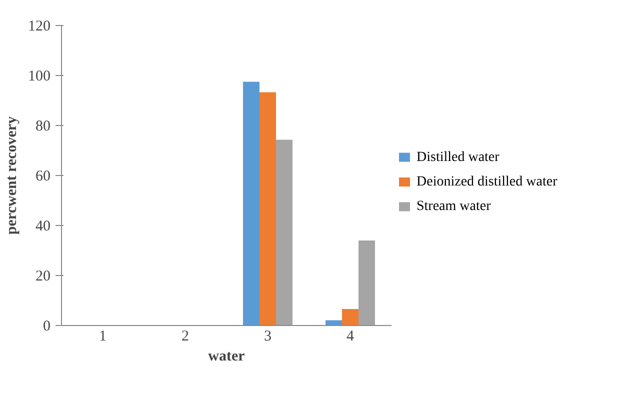 The image size is (644, 414). I want to click on y-tick-label: 120, so click(39, 26).